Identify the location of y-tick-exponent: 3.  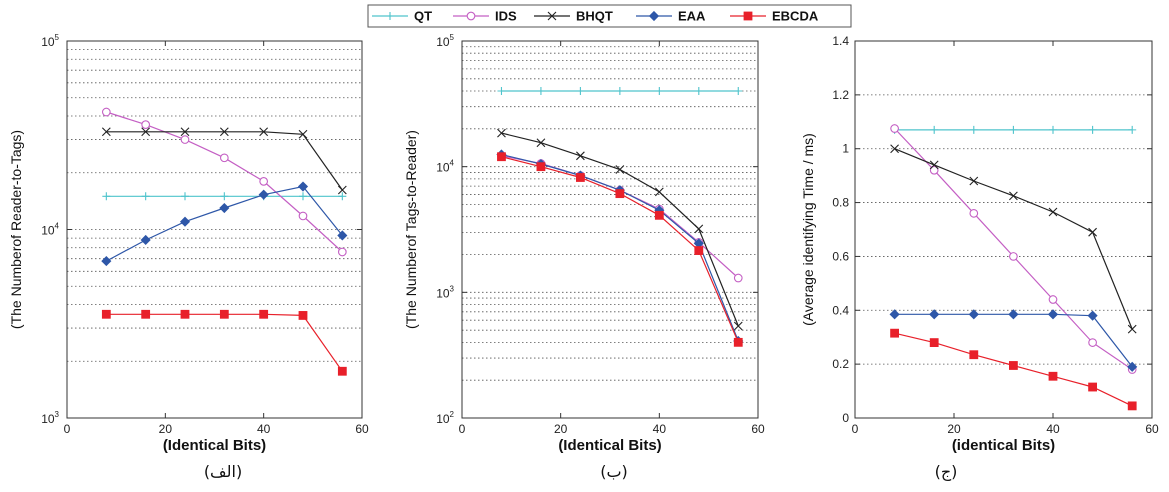
(57, 414).